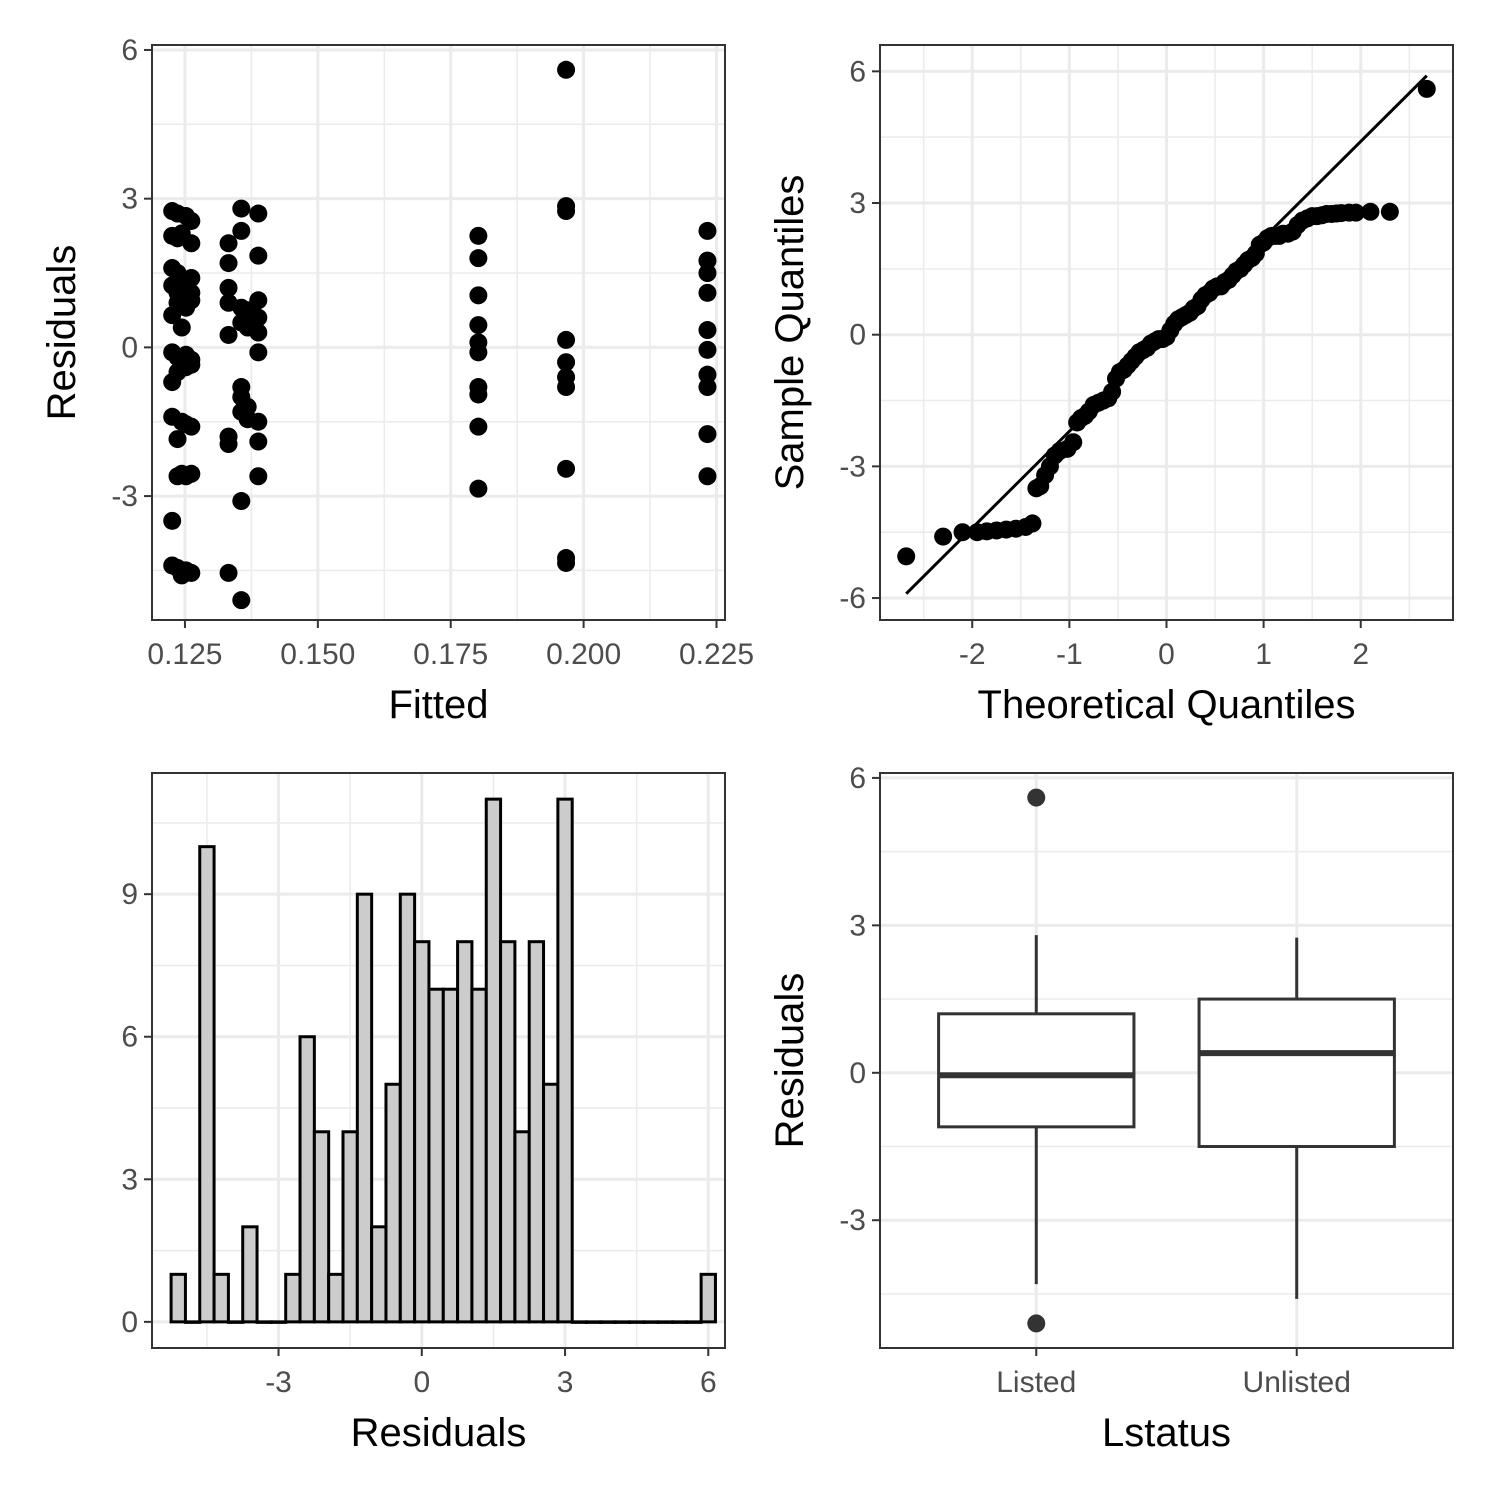 This screenshot has height=1500, width=1500. Describe the element at coordinates (1166, 1060) in the screenshot. I see `residuals-by-lstatus-boxes` at that location.